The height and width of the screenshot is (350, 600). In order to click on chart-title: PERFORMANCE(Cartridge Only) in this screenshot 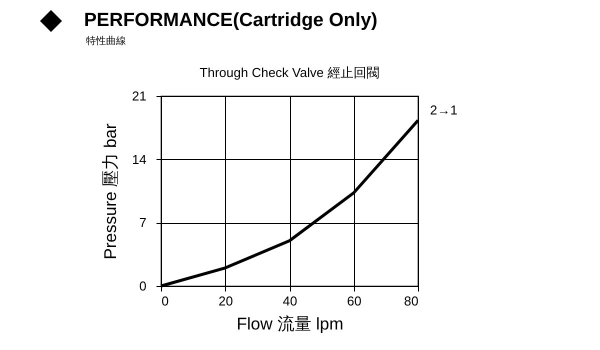, I will do `click(231, 21)`.